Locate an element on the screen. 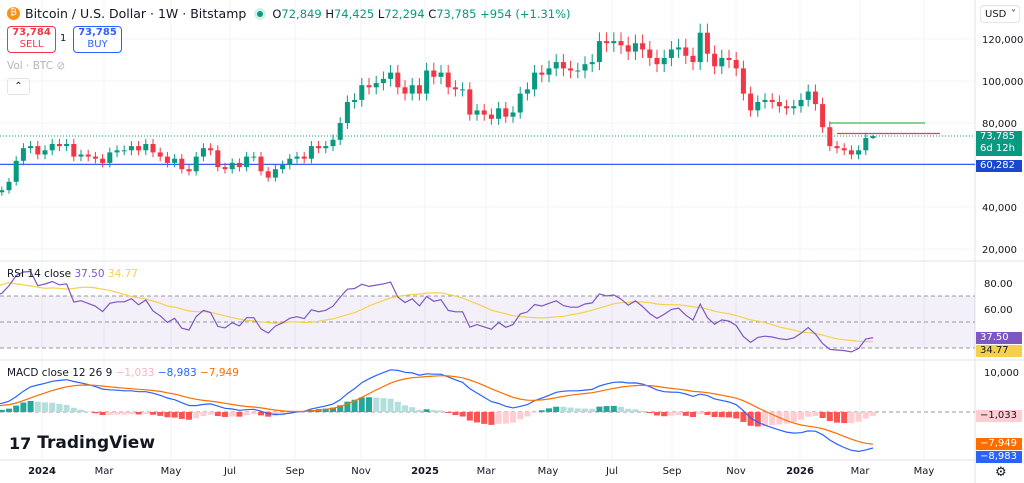 The width and height of the screenshot is (1024, 483). macd-value-tag: −8,983 is located at coordinates (999, 457).